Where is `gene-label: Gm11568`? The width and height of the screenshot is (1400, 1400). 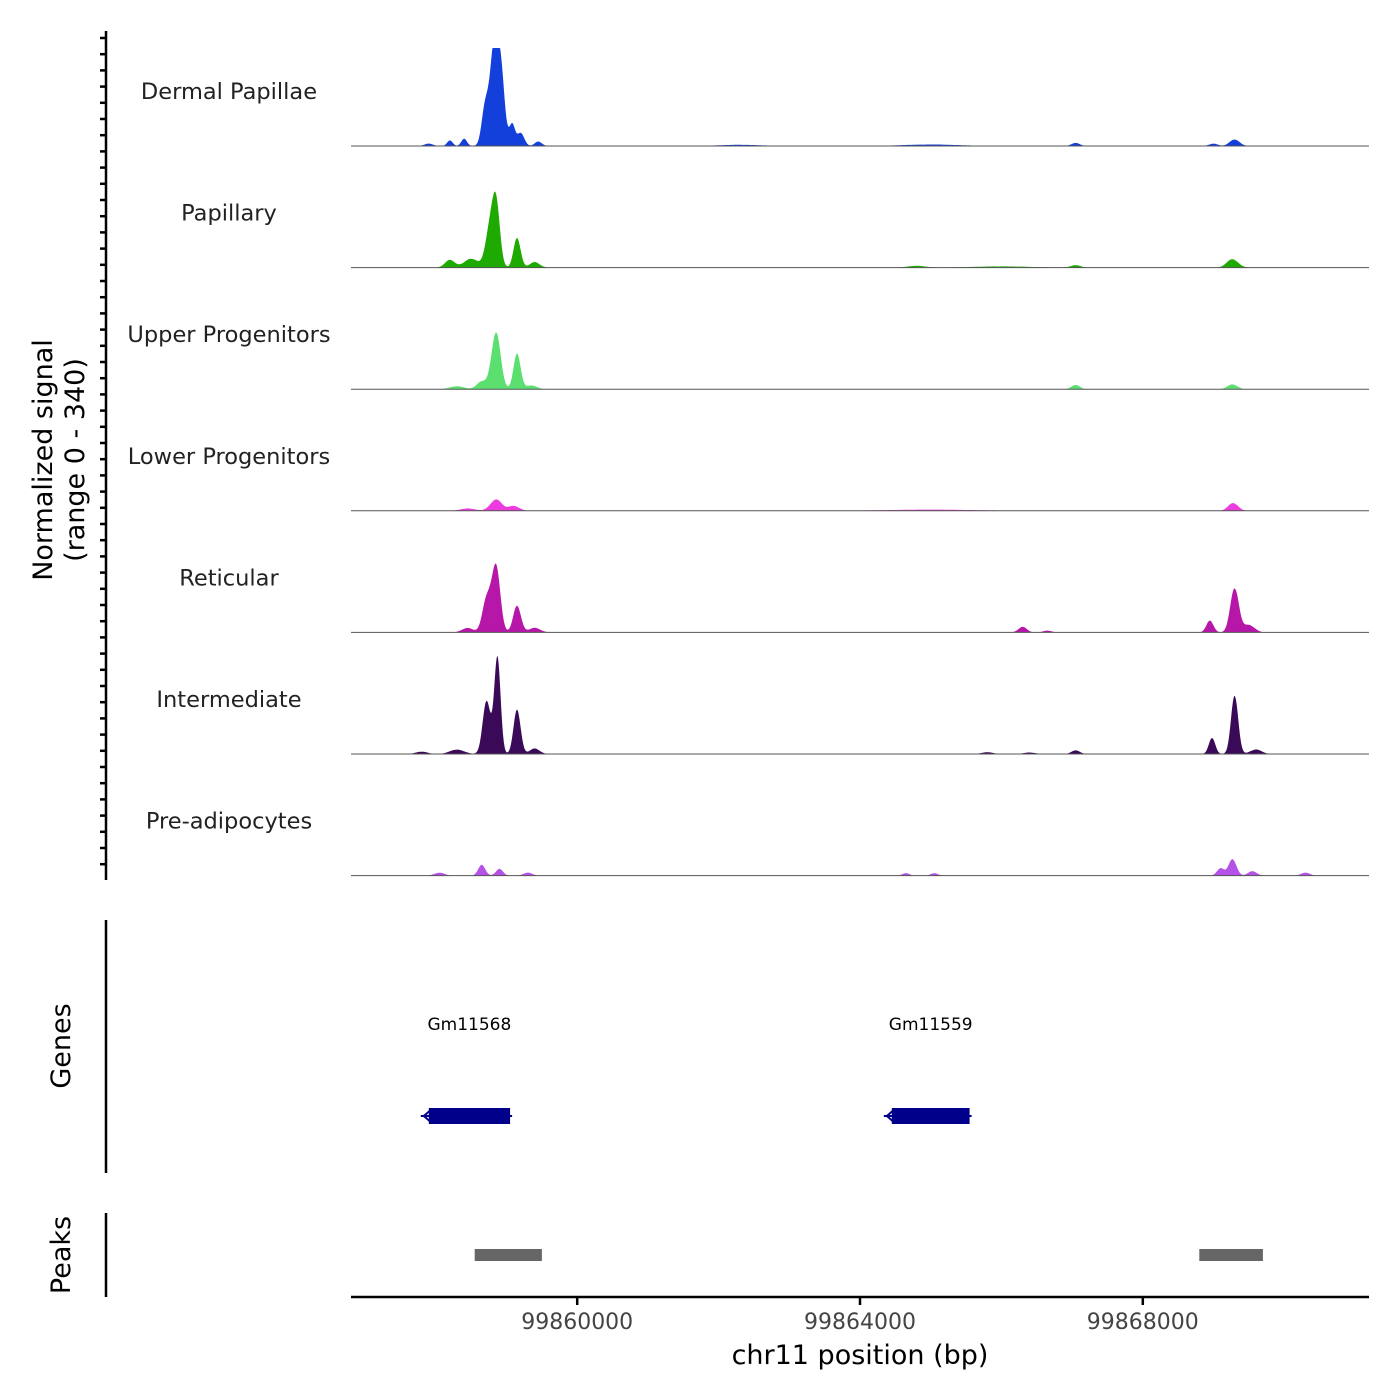
gene-label: Gm11568 is located at coordinates (469, 1025).